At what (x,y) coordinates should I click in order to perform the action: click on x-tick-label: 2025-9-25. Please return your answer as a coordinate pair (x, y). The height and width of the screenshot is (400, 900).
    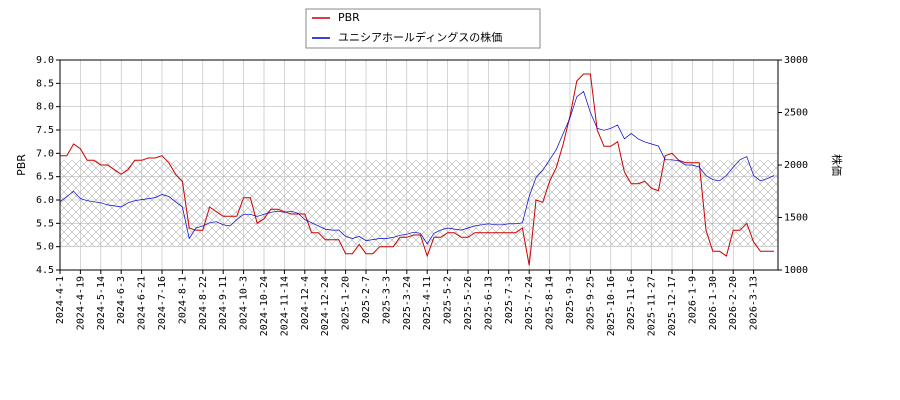
    Looking at the image, I should click on (590, 303).